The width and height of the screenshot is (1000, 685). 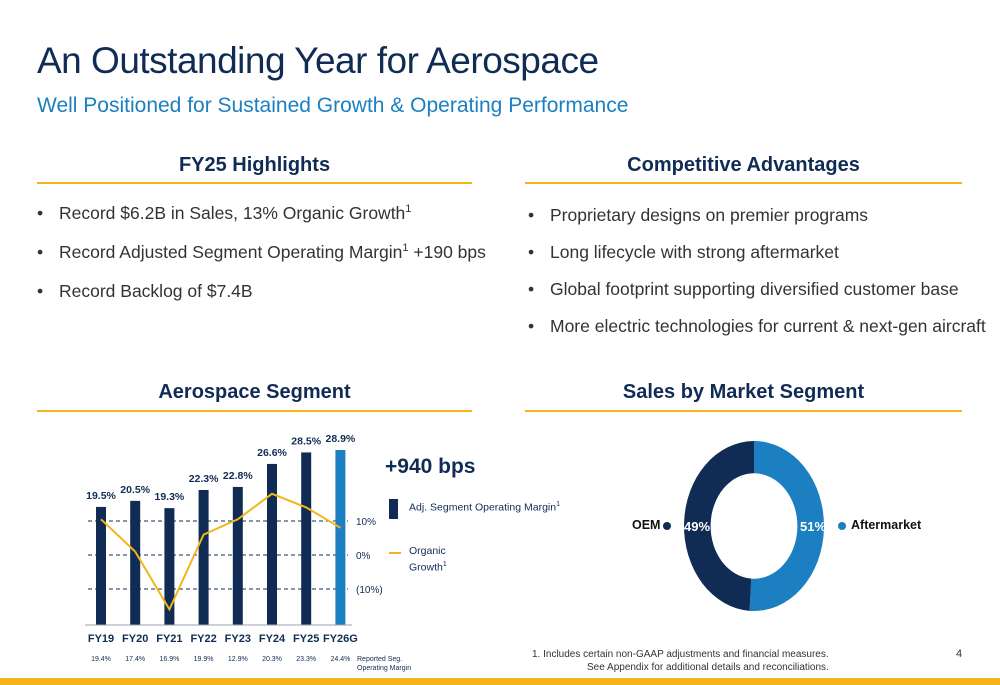 I want to click on aftermarket-label: Aftermarket, so click(x=886, y=525).